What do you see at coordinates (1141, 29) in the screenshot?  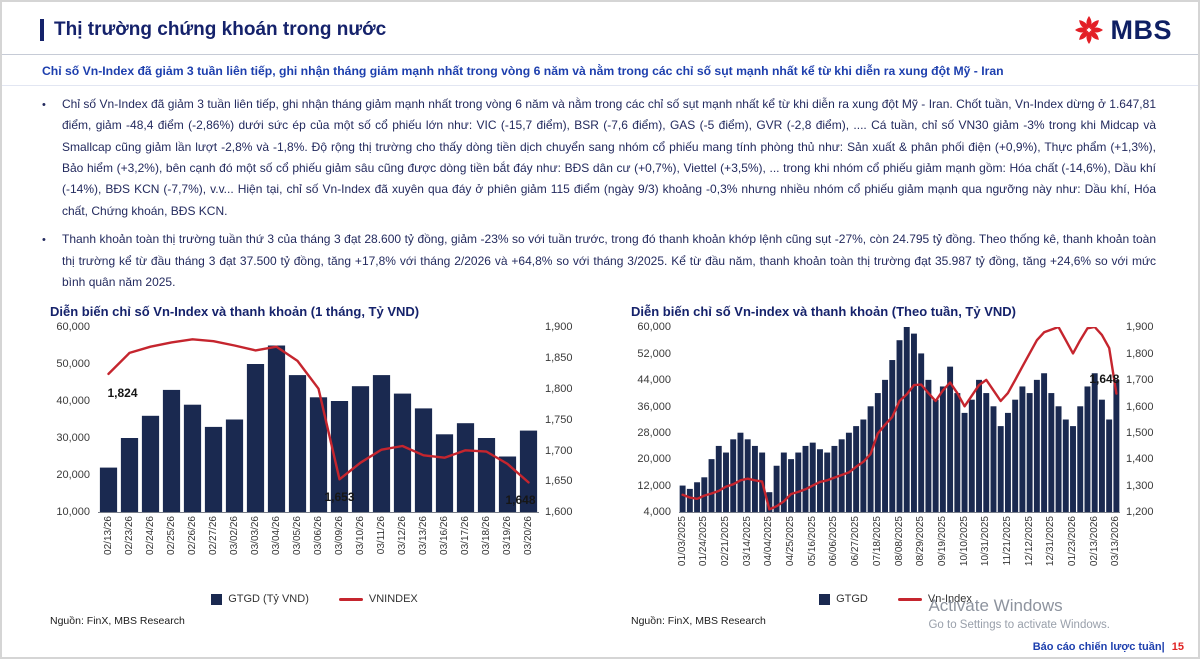 I see `mbs-logo-text: MBS` at bounding box center [1141, 29].